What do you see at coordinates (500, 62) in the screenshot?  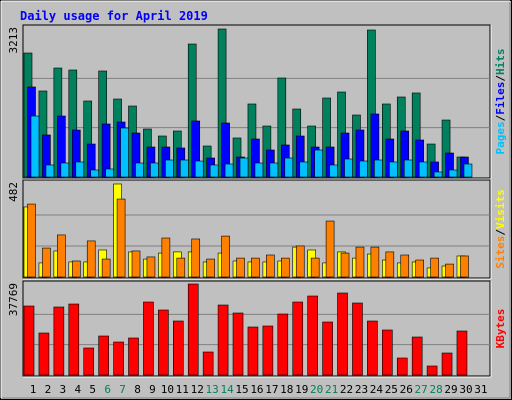 I see `legend-entry: Hits` at bounding box center [500, 62].